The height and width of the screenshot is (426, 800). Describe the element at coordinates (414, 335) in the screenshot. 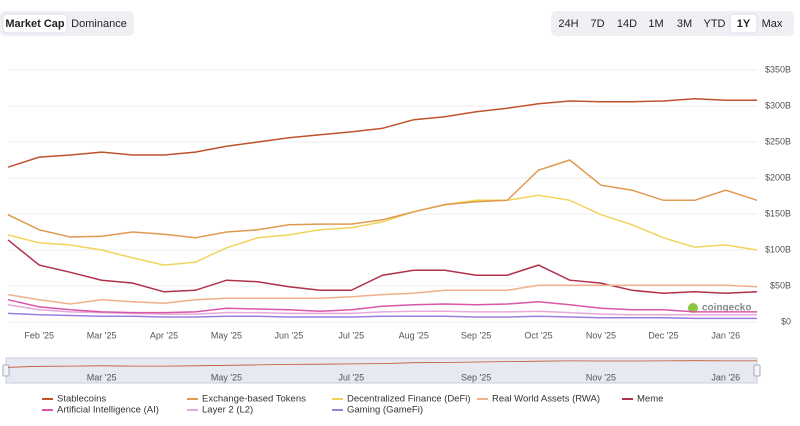

I see `x-tick-label: Aug '25` at that location.